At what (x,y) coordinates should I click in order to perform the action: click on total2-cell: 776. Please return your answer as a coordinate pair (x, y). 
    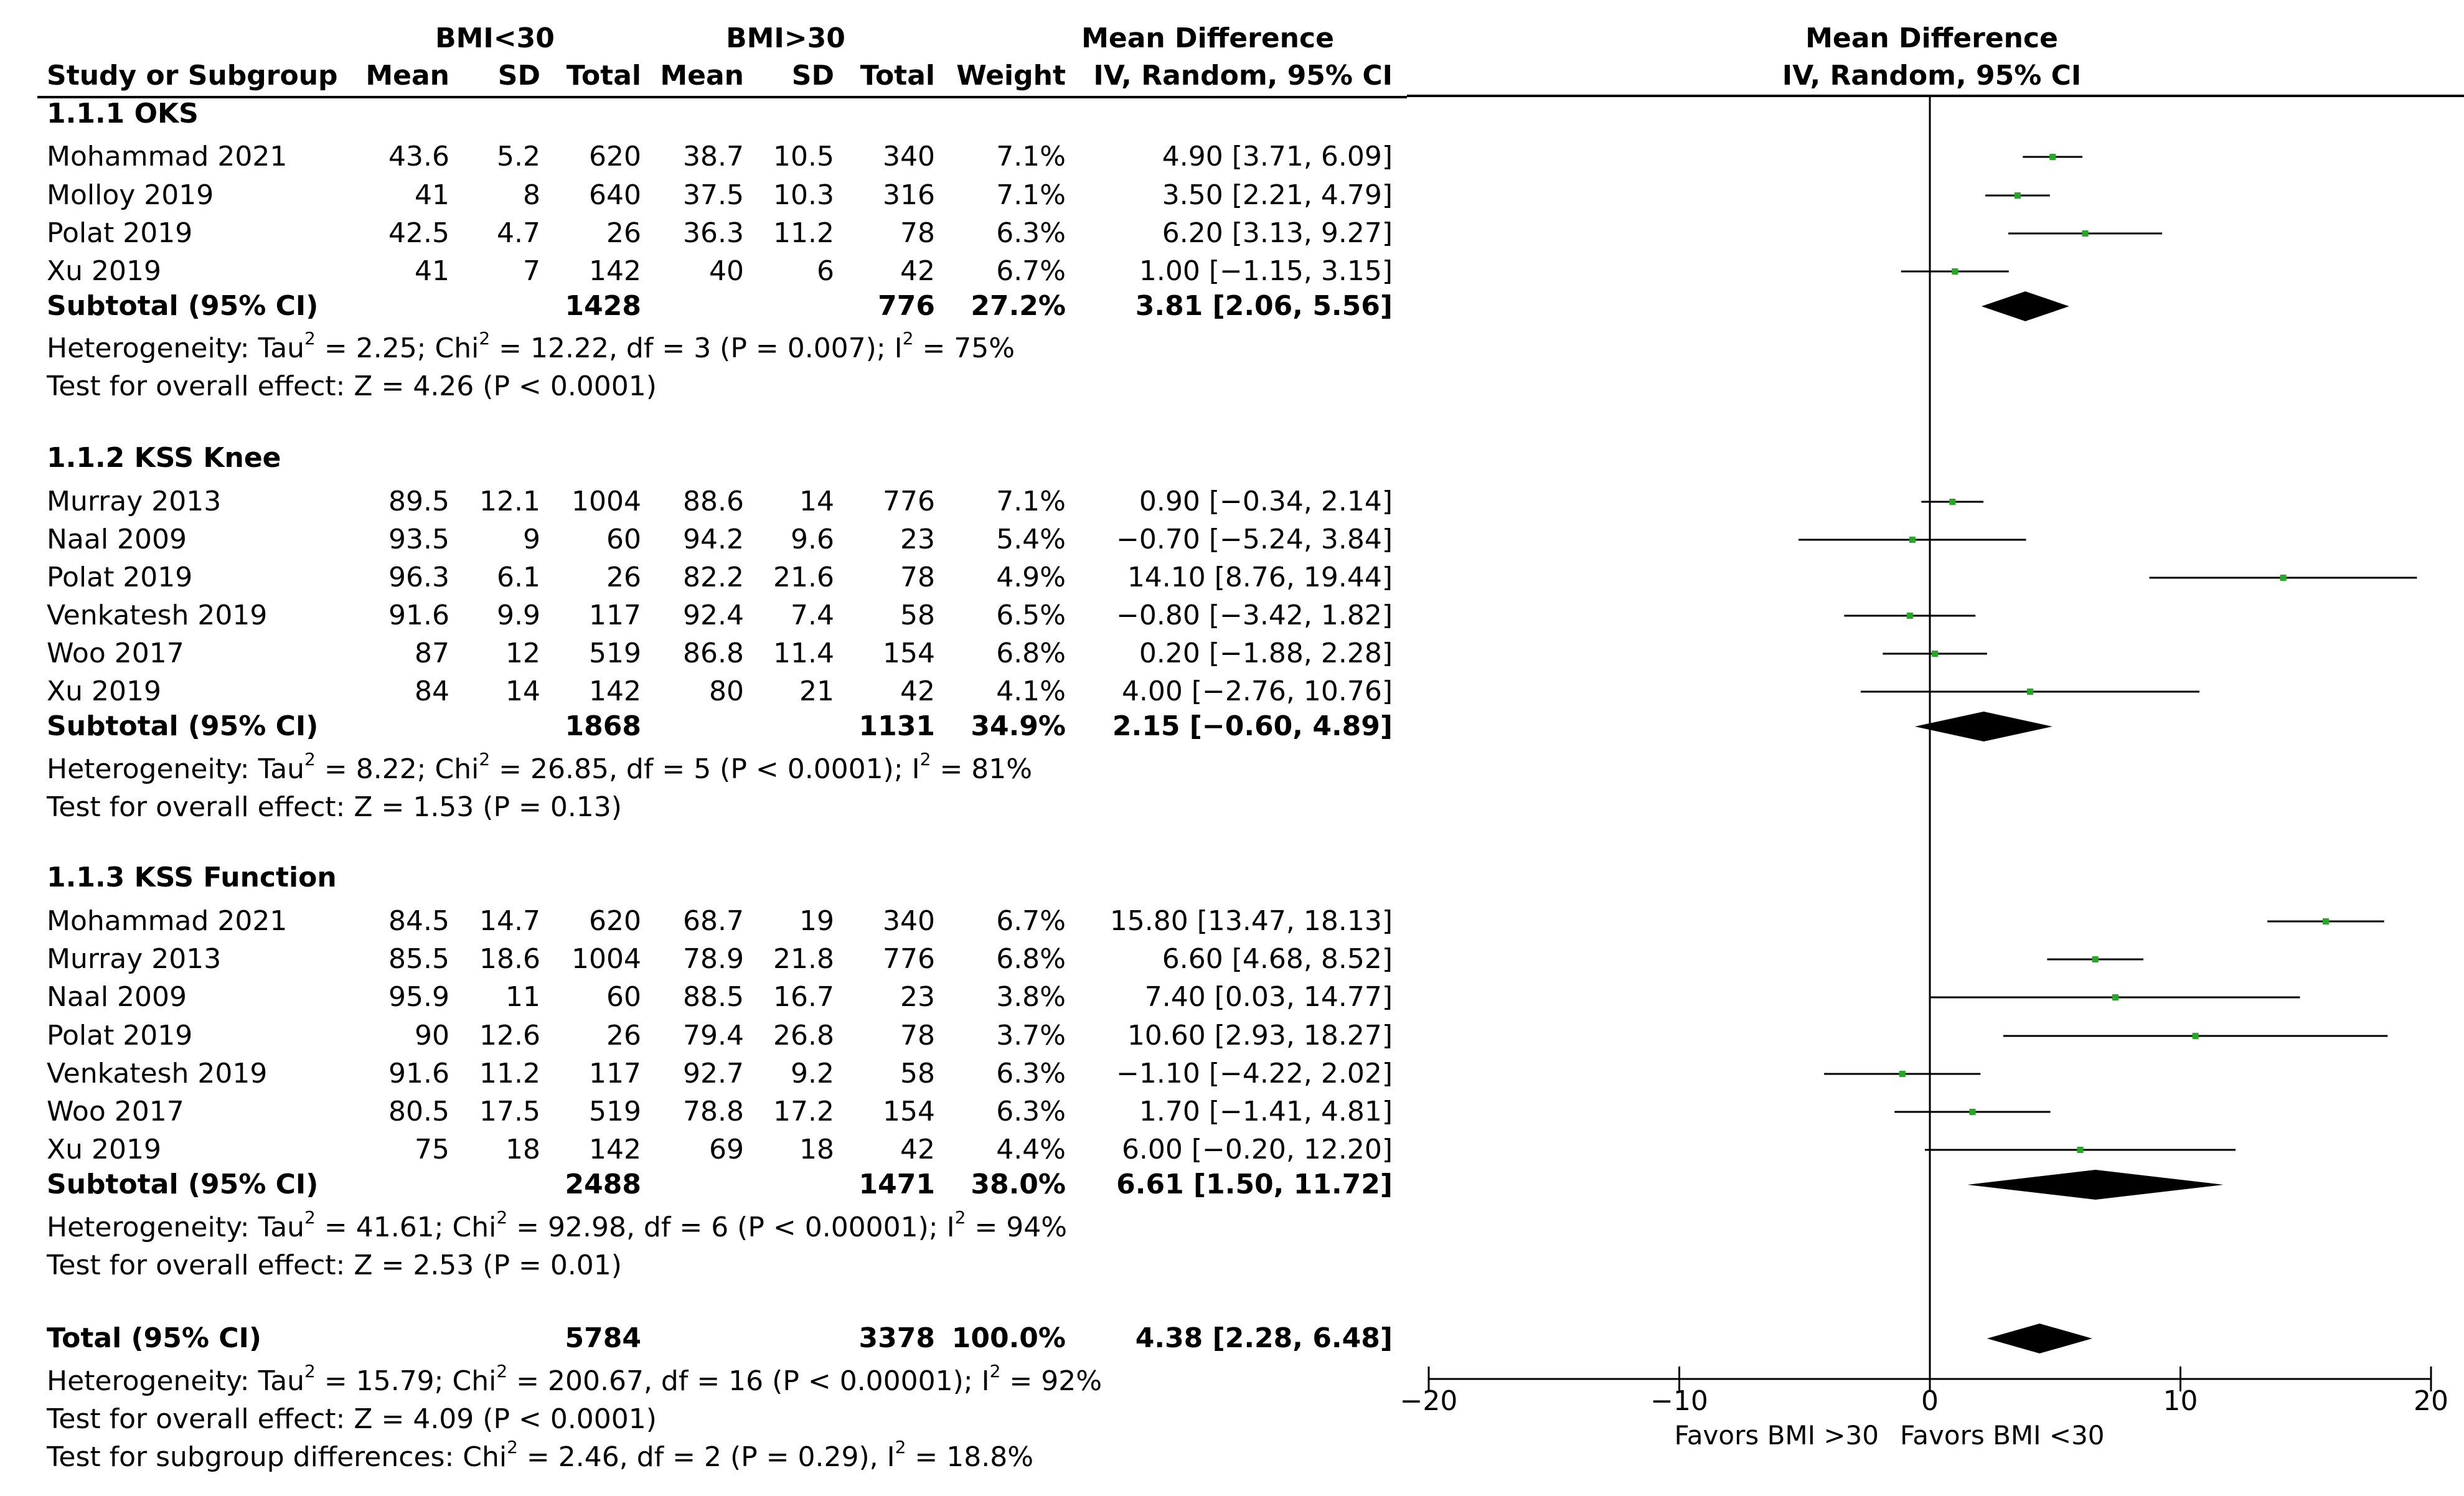
    Looking at the image, I should click on (909, 959).